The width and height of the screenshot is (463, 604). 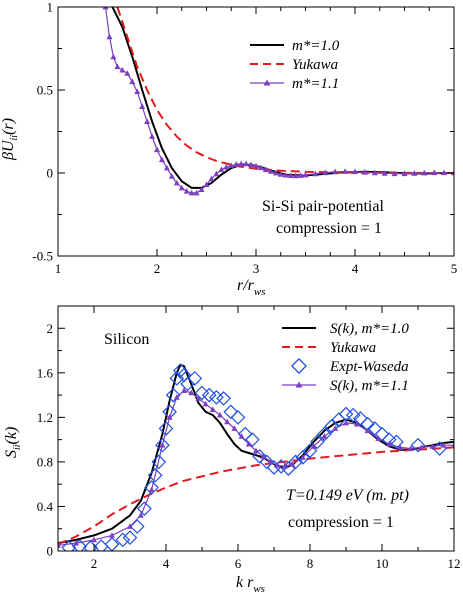 What do you see at coordinates (50, 328) in the screenshot?
I see `p2-y-tick-label: 2` at bounding box center [50, 328].